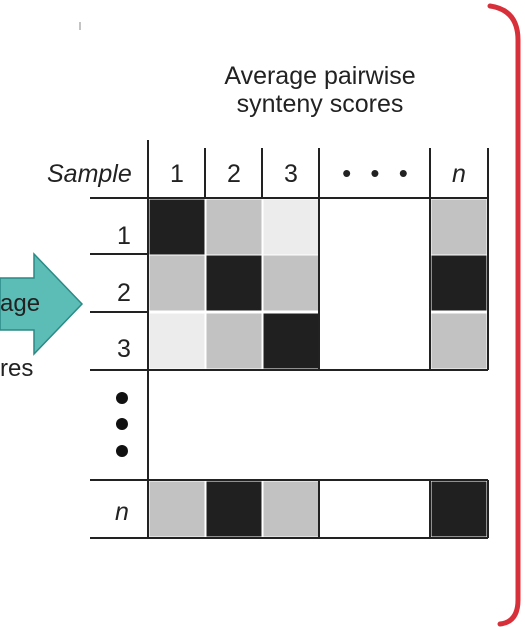 Image resolution: width=525 pixels, height=627 pixels. What do you see at coordinates (234, 174) in the screenshot?
I see `column-label-2: 2` at bounding box center [234, 174].